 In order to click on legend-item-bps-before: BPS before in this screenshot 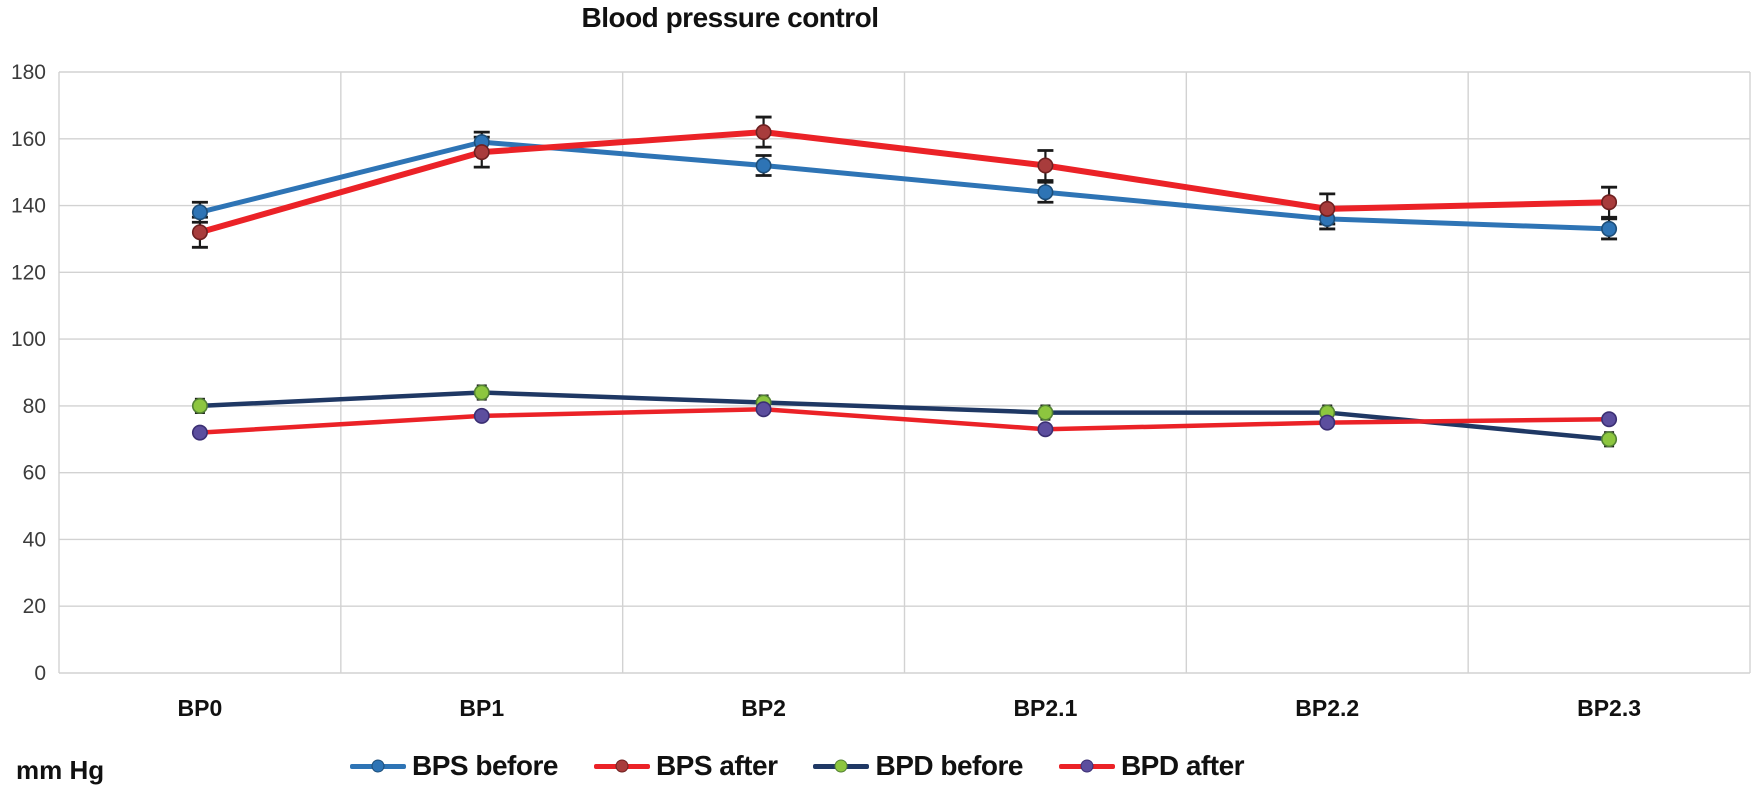, I will do `click(454, 766)`.